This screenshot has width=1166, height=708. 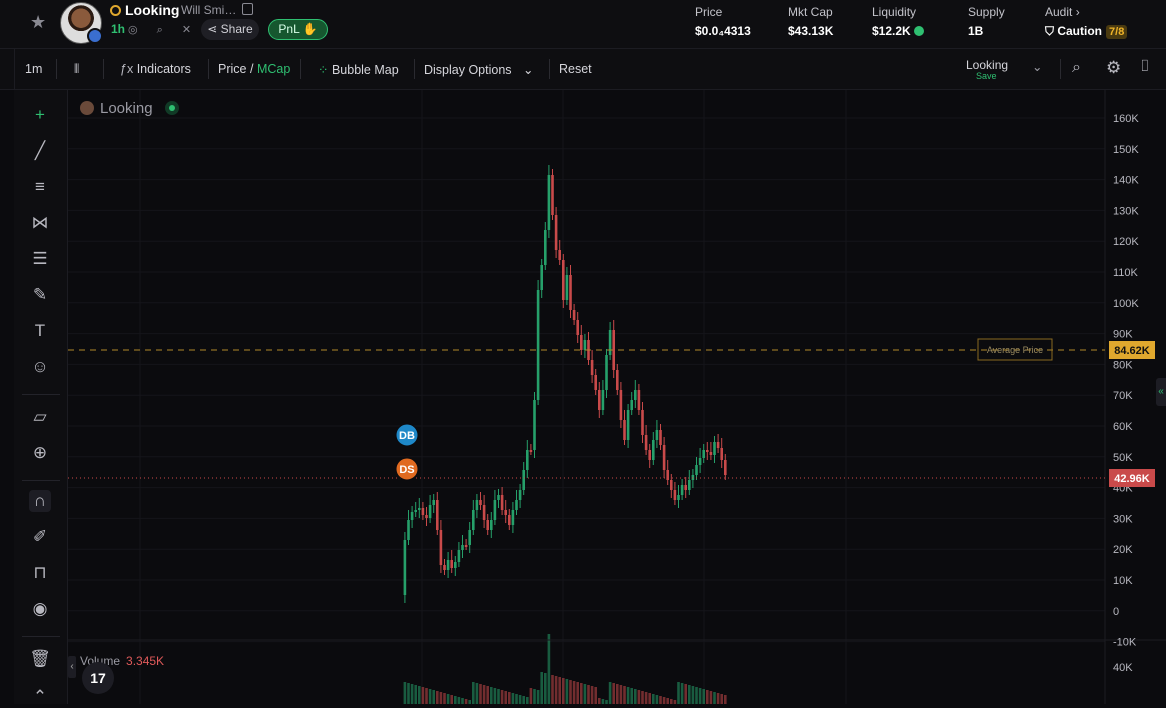 I want to click on reset-button: Reset, so click(x=575, y=69).